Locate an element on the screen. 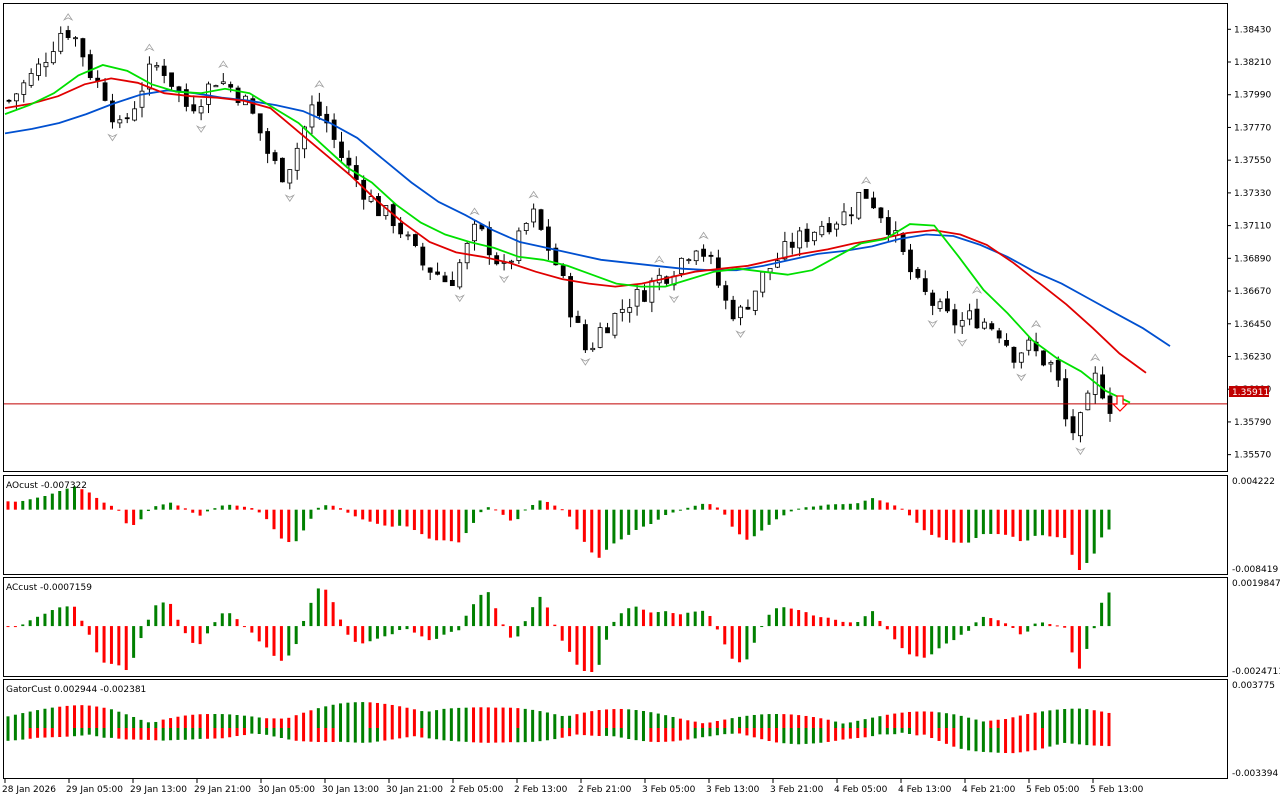  price-tick-label: 1.37550 is located at coordinates (1252, 161).